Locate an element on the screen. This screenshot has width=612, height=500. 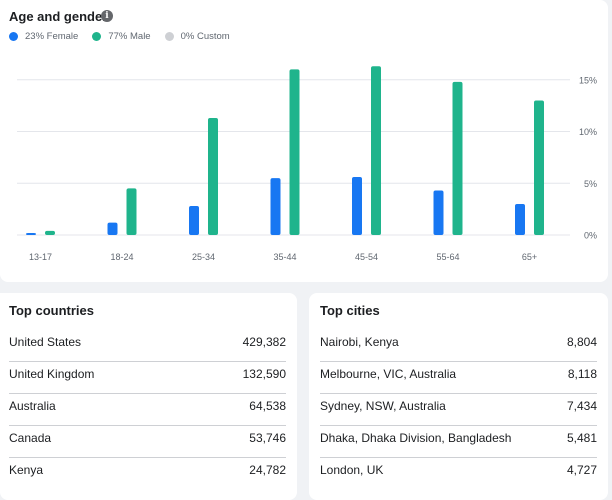
top-cities-title: Top cities is located at coordinates (350, 310).